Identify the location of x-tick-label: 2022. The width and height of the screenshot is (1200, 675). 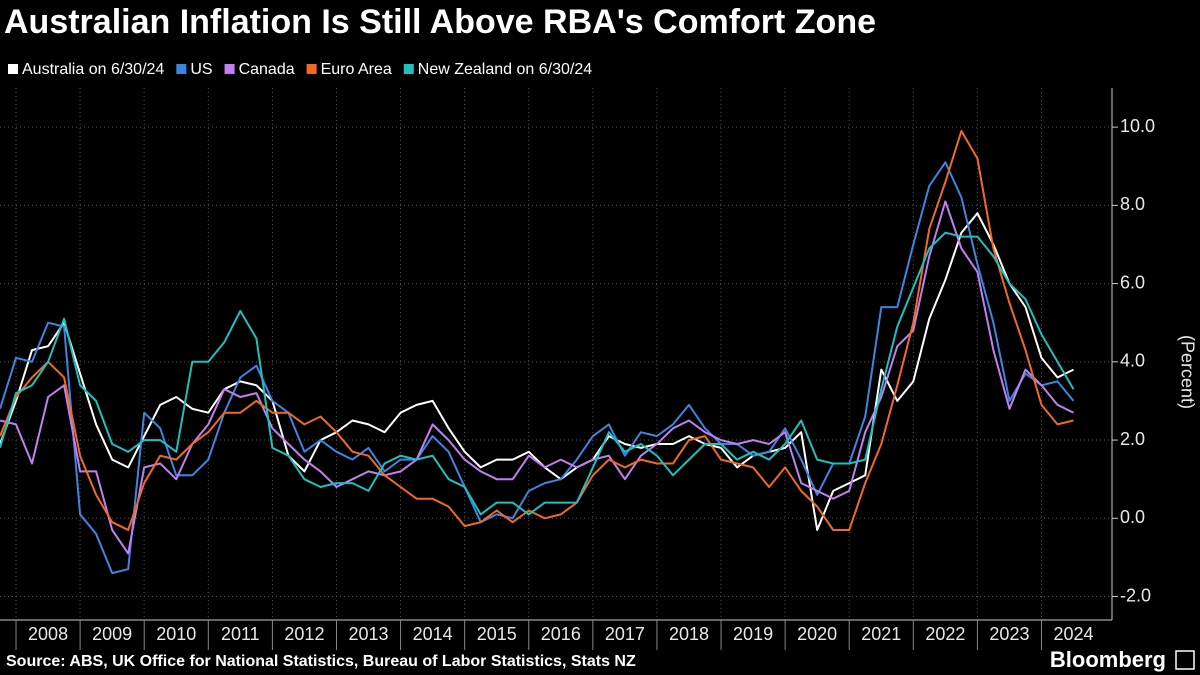
(945, 634).